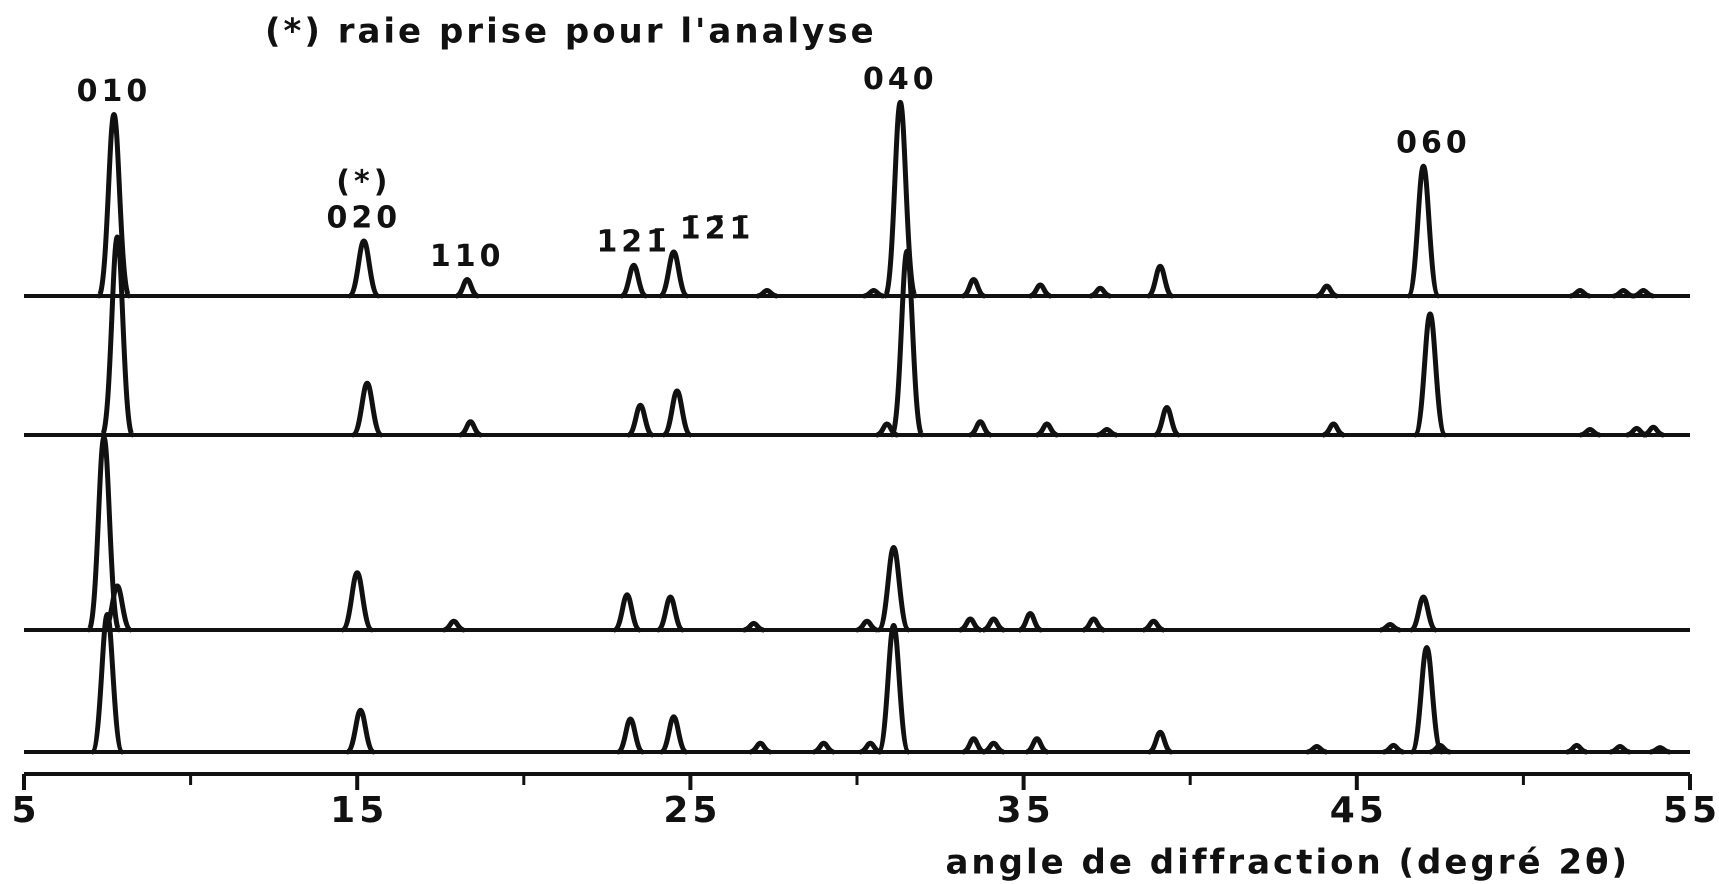 The width and height of the screenshot is (1719, 884). What do you see at coordinates (1433, 143) in the screenshot?
I see `peak-label: 060` at bounding box center [1433, 143].